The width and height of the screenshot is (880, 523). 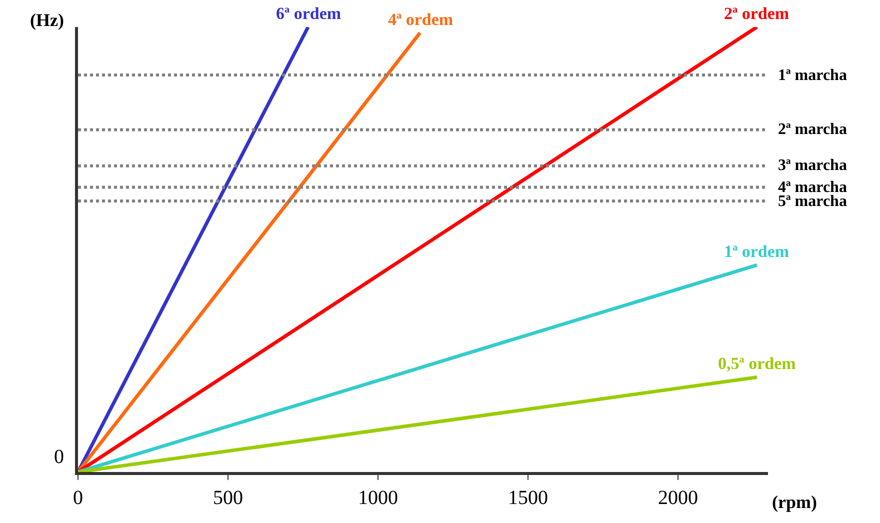 What do you see at coordinates (812, 165) in the screenshot?
I see `ref-line-label: 3ª marcha` at bounding box center [812, 165].